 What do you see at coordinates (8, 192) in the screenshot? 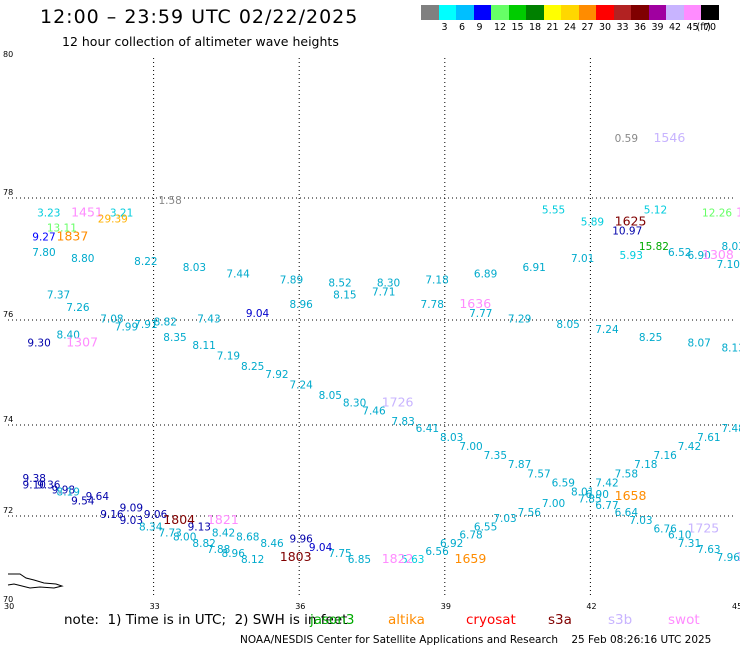
I see `lat-tick-label: 78` at bounding box center [8, 192].